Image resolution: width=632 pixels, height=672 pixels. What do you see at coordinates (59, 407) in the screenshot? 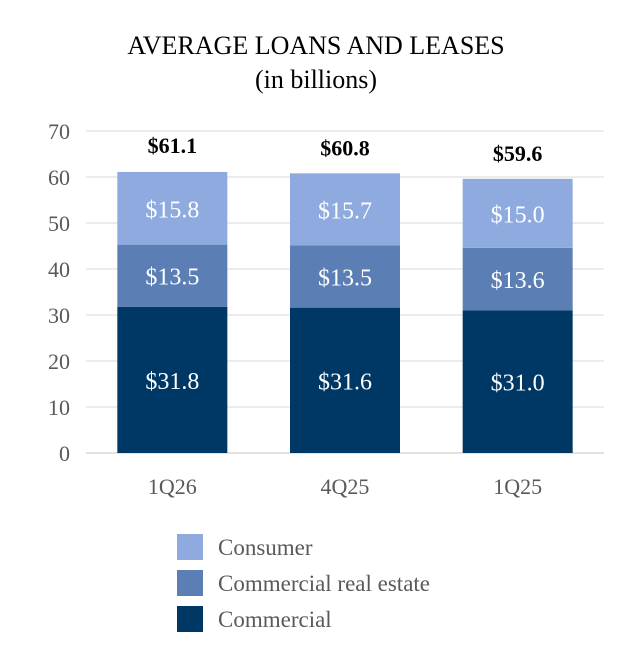
I see `y-tick-label: 10` at bounding box center [59, 407].